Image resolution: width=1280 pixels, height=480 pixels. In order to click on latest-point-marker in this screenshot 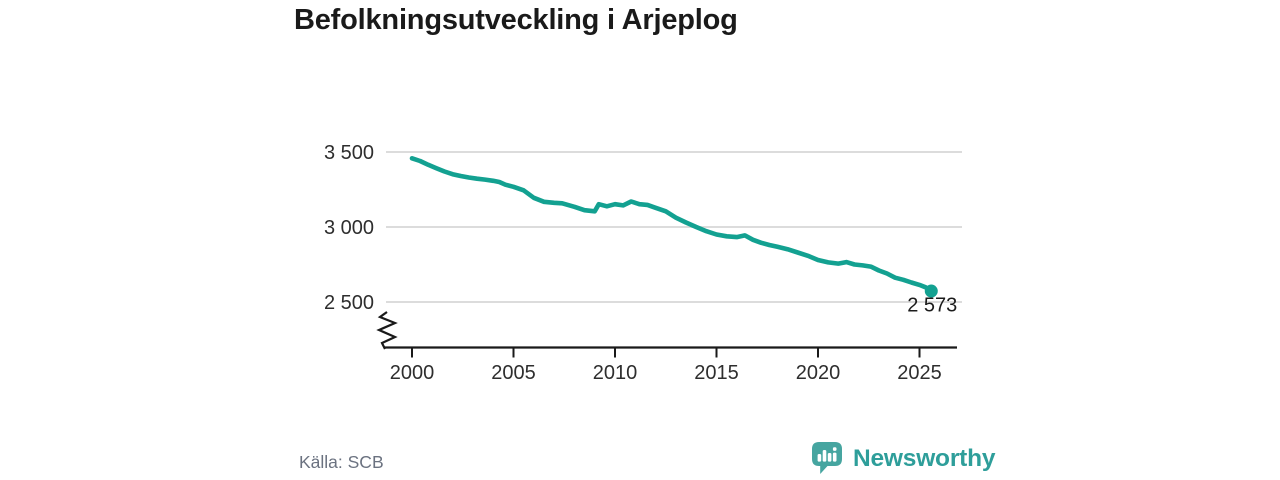, I will do `click(931, 291)`.